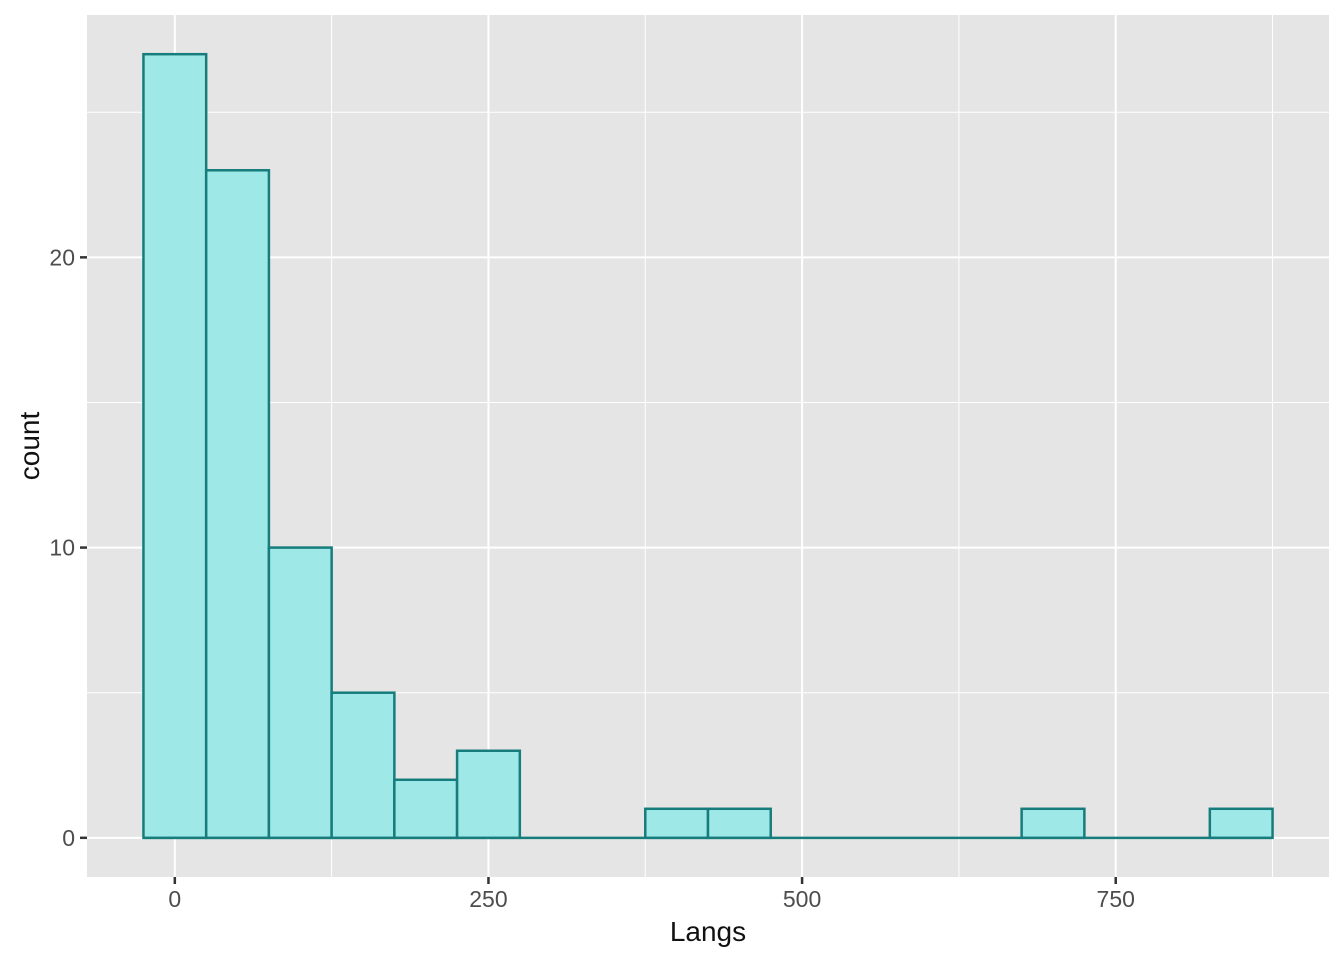  What do you see at coordinates (1116, 899) in the screenshot?
I see `x-axis-tick-label: 750` at bounding box center [1116, 899].